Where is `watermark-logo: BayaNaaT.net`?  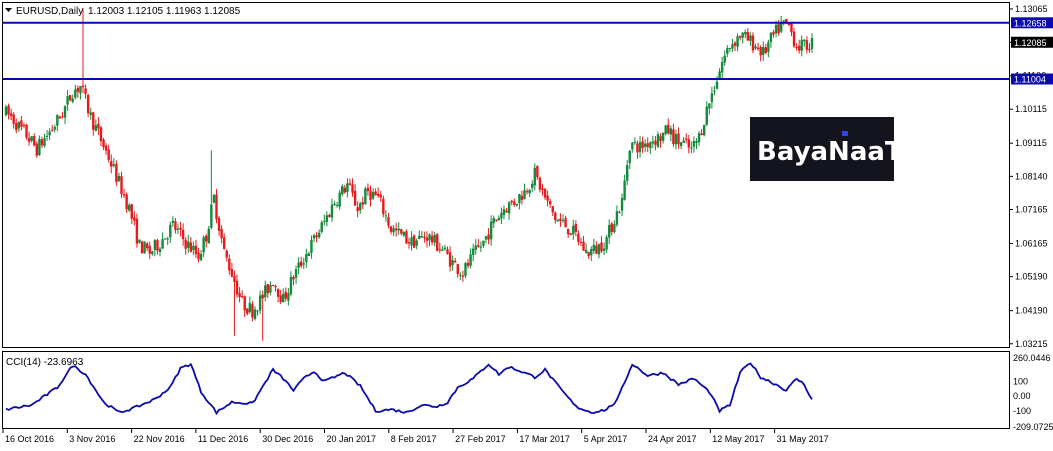 watermark-logo: BayaNaaT.net is located at coordinates (853, 149).